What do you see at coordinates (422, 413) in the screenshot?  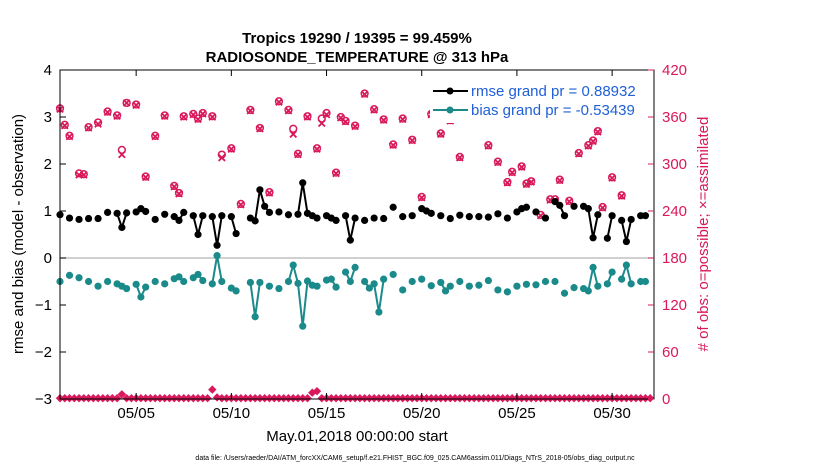 I see `x-tick-label: 05/20` at bounding box center [422, 413].